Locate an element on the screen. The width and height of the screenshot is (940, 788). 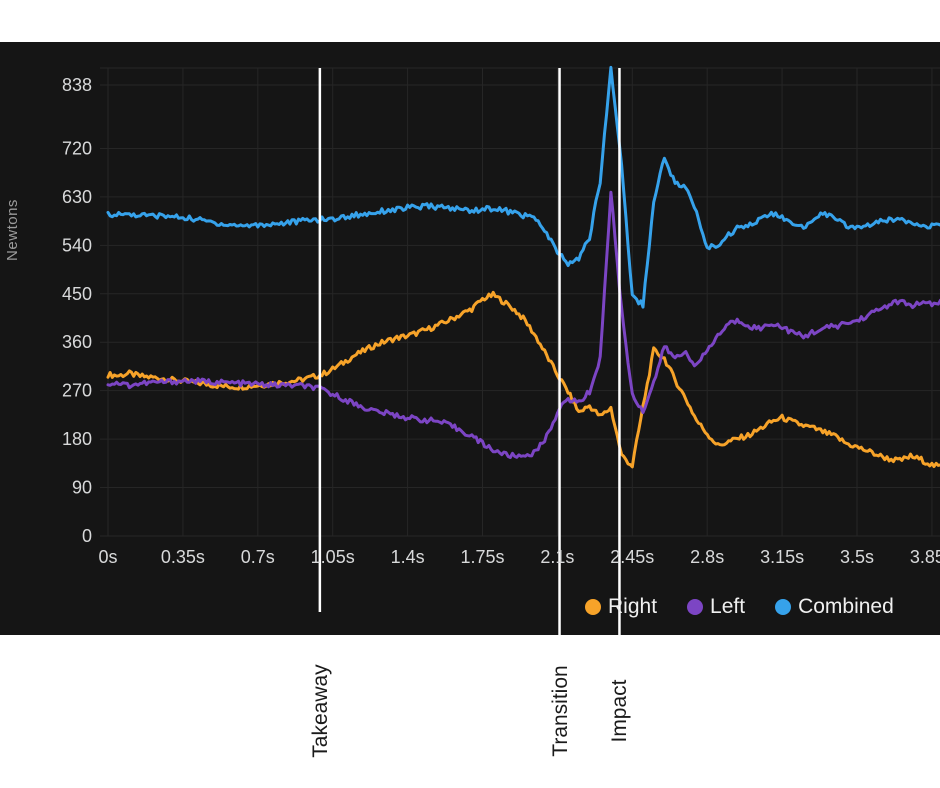
x-tick-label: 0.7s is located at coordinates (258, 557).